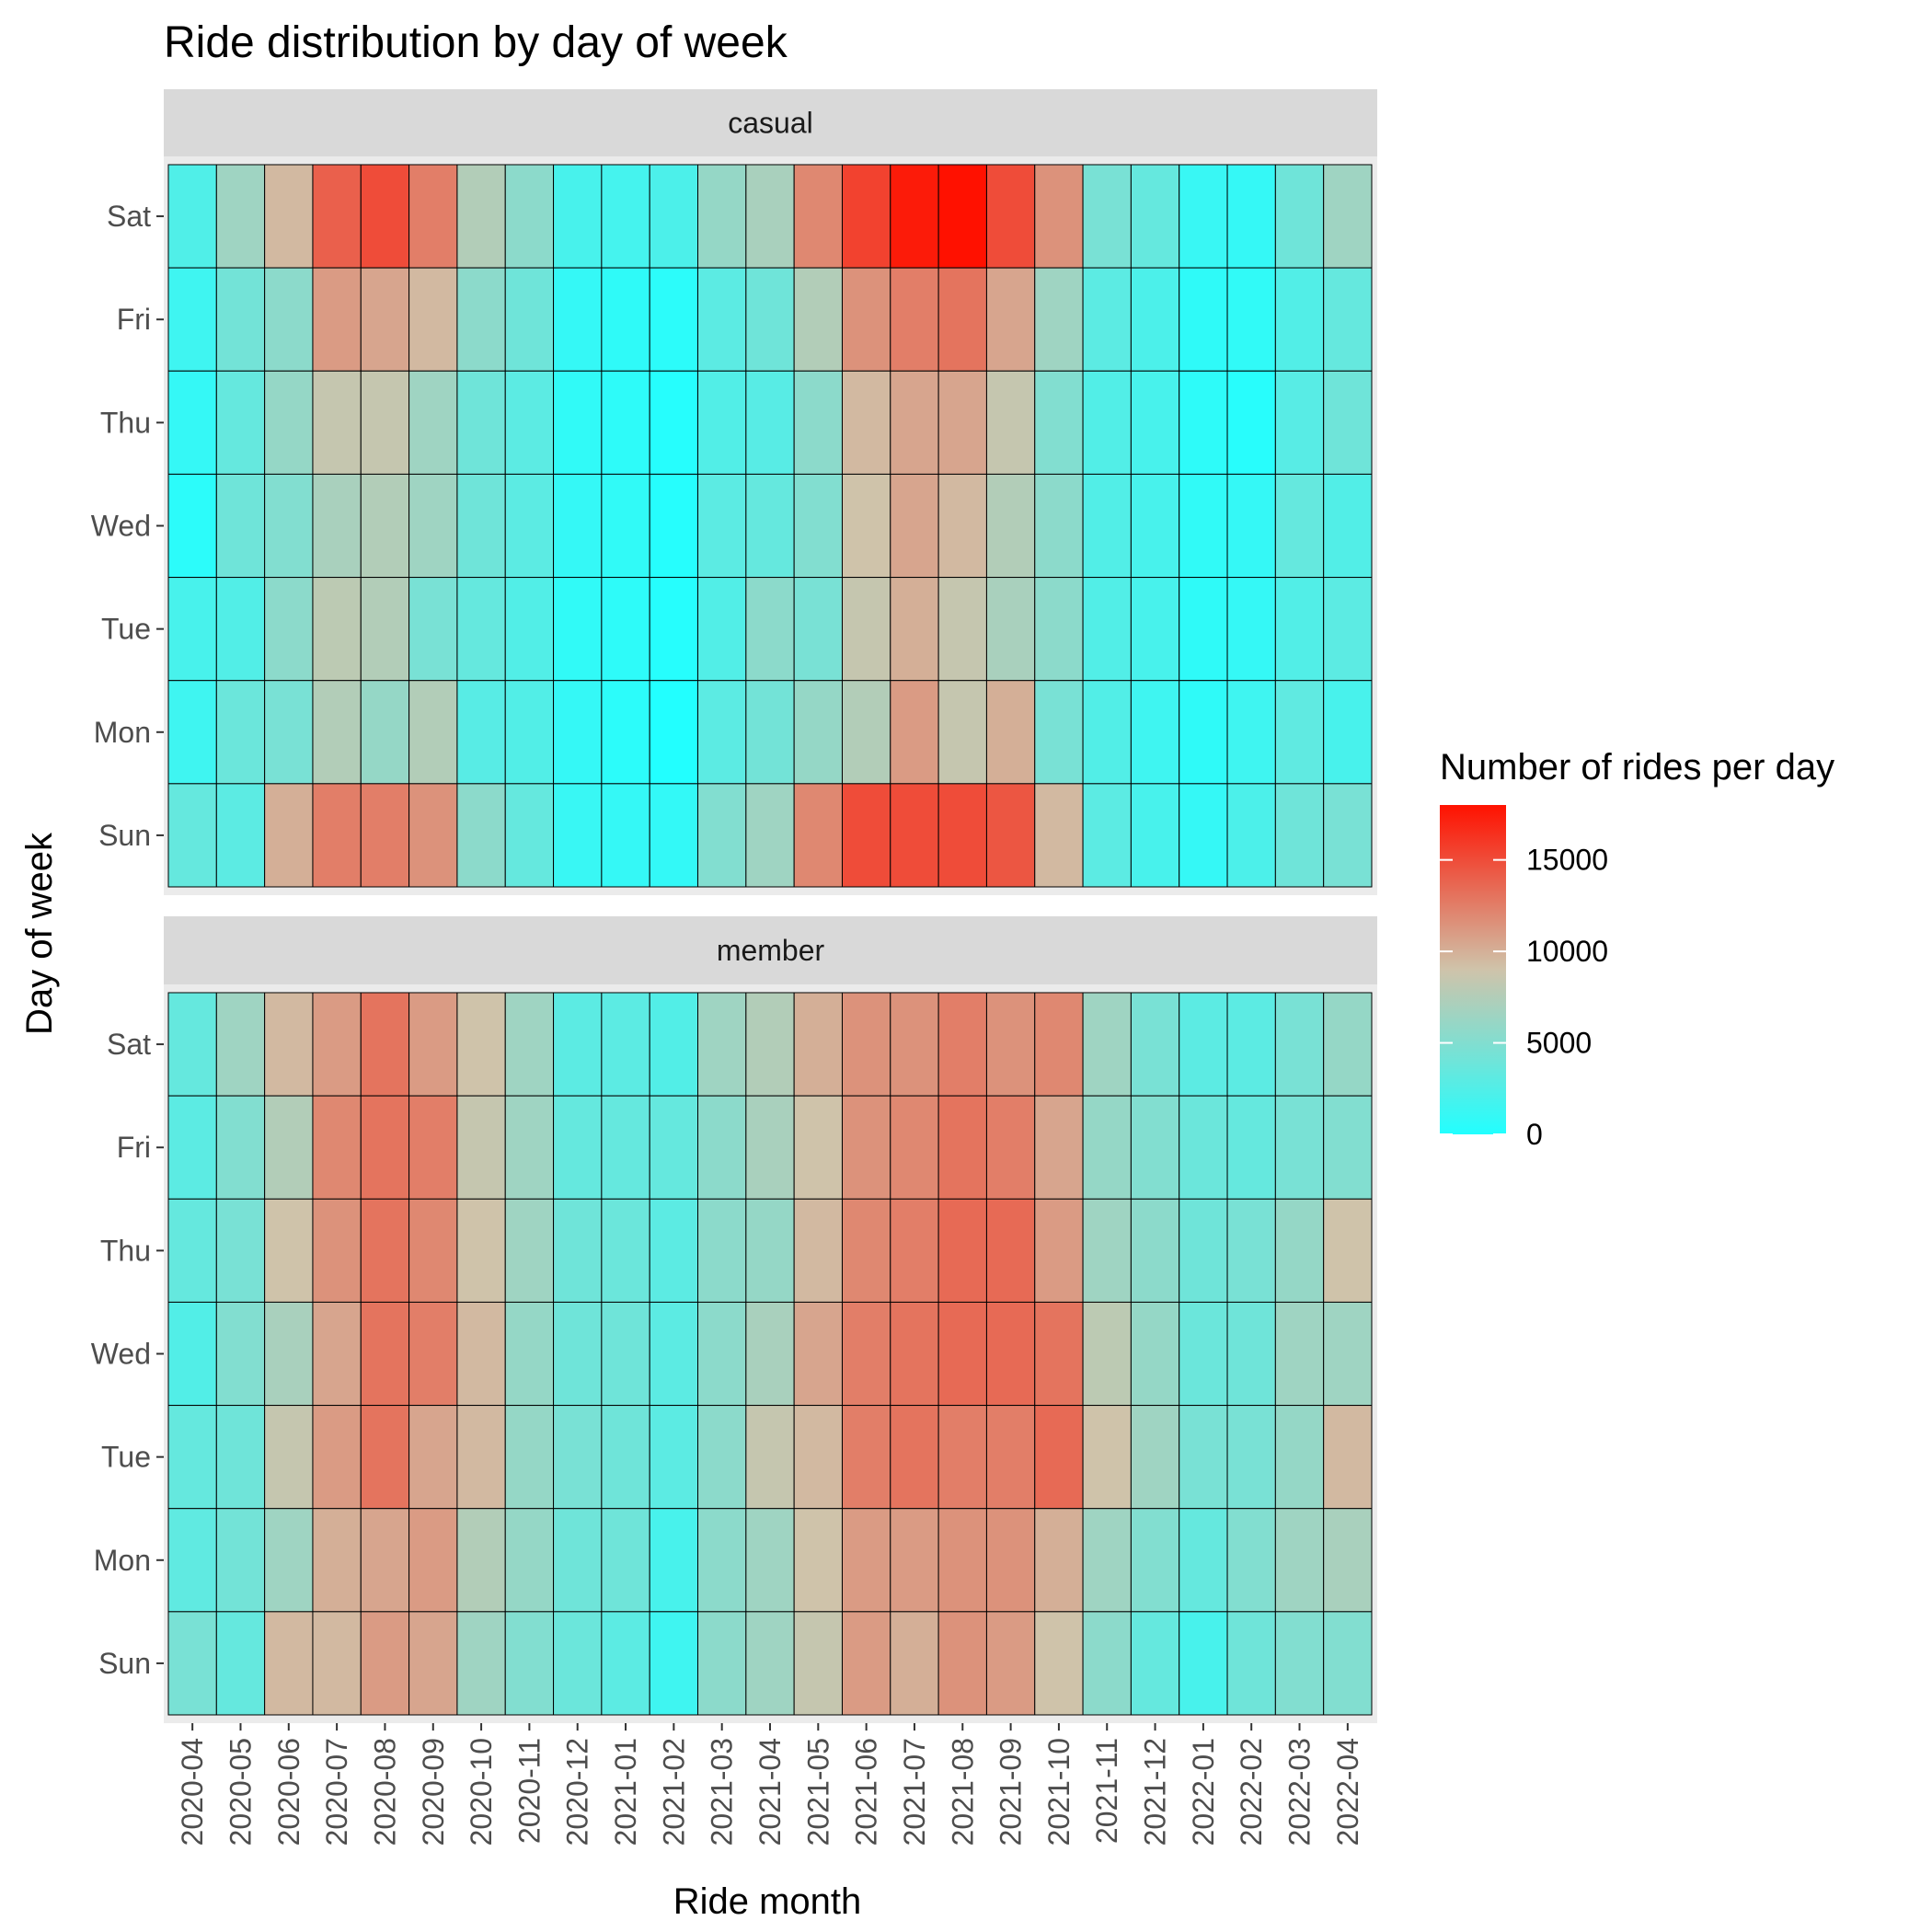 This screenshot has height=1932, width=1932. What do you see at coordinates (241, 1792) in the screenshot?
I see `x-tick-label: 2020-05` at bounding box center [241, 1792].